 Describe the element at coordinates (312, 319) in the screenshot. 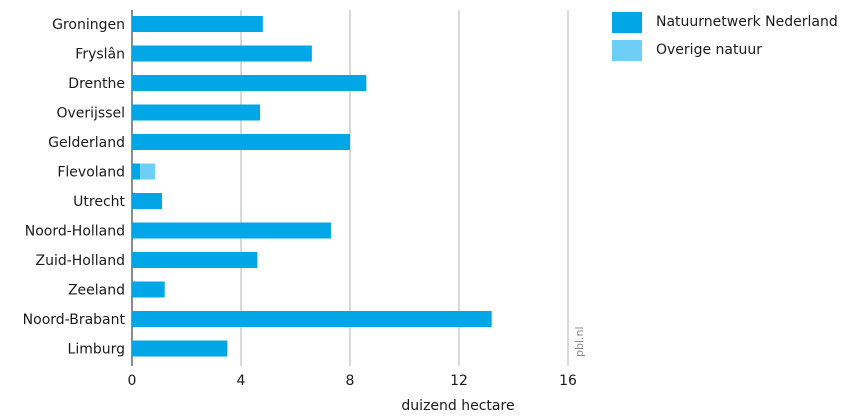

I see `bar-noord-brabant-natuurnetwerk-nederland` at that location.